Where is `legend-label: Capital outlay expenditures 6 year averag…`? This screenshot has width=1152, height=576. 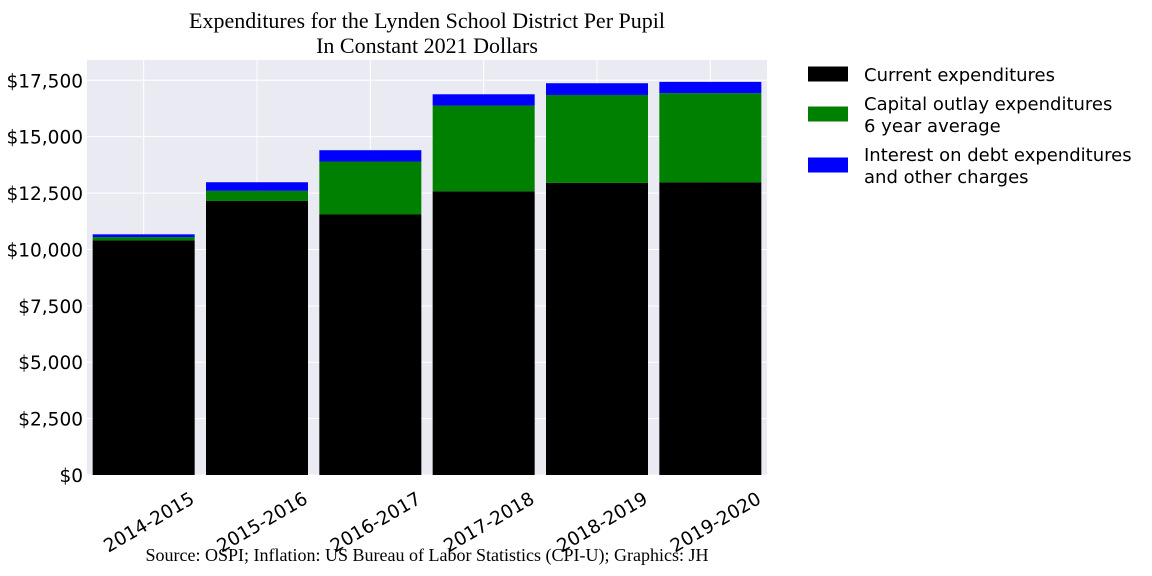 legend-label: Capital outlay expenditures 6 year averag… is located at coordinates (988, 115).